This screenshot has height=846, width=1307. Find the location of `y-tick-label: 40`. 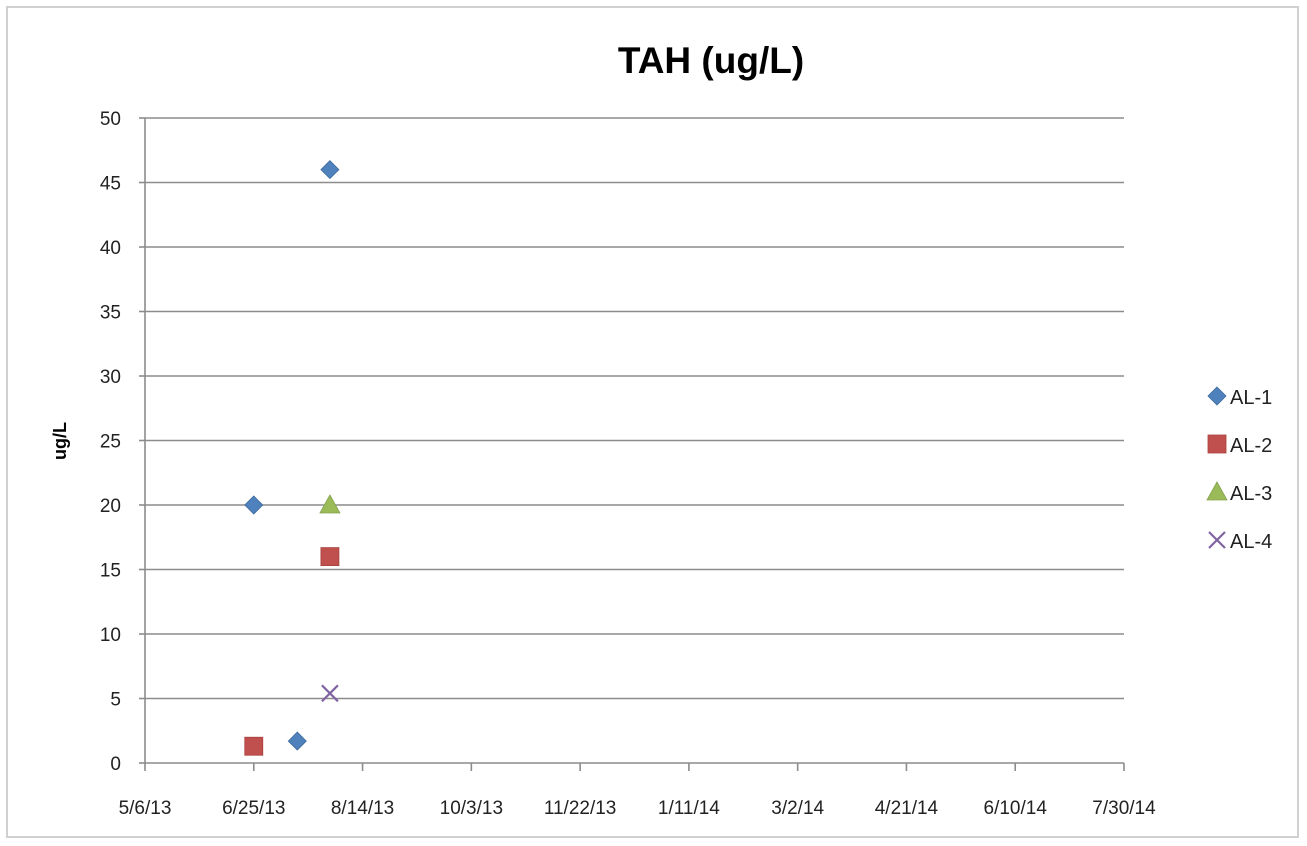

y-tick-label: 40 is located at coordinates (110, 248).